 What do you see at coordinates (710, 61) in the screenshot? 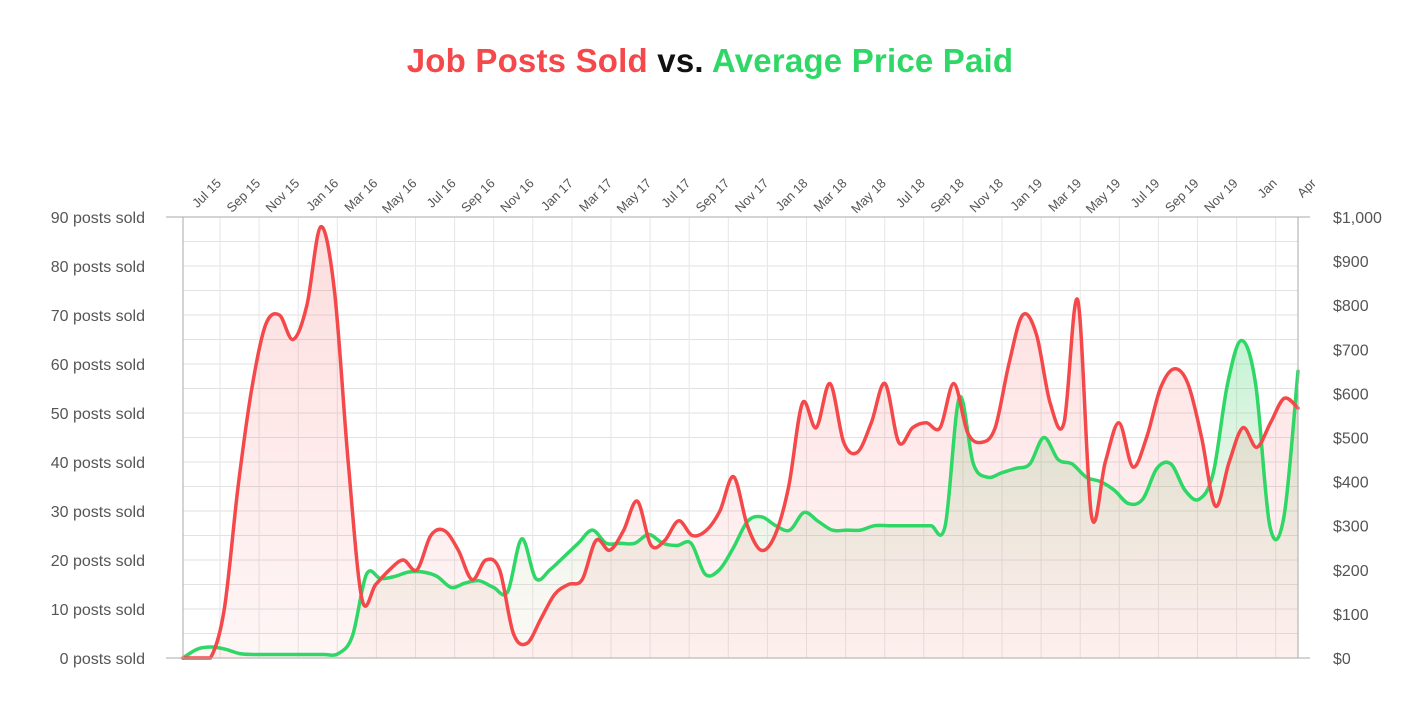
I see `chart-title: Job Posts Sold vs. Average Price Paid` at bounding box center [710, 61].